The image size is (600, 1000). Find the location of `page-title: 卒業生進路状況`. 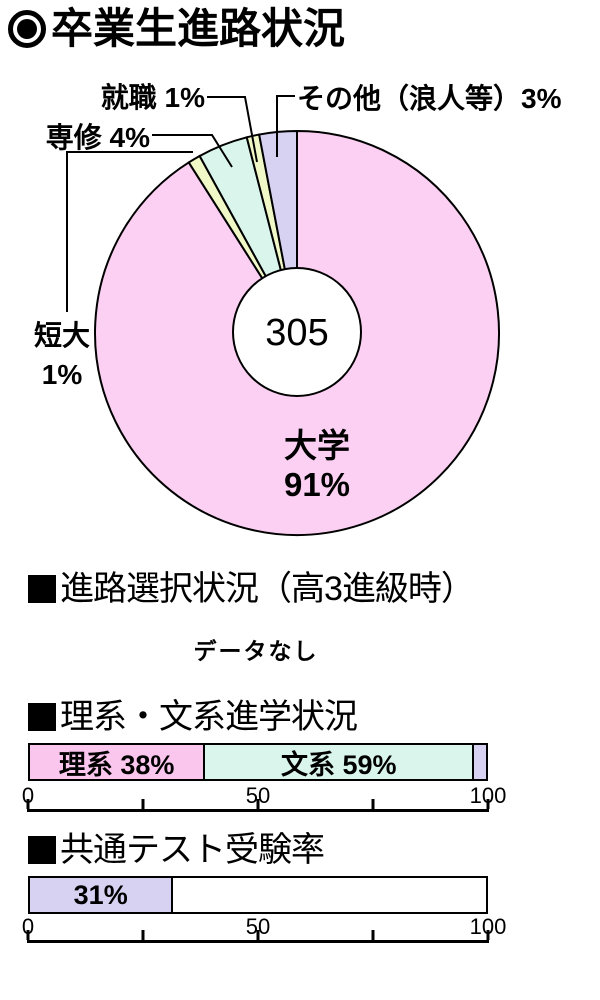

page-title: 卒業生進路状況 is located at coordinates (176, 29).